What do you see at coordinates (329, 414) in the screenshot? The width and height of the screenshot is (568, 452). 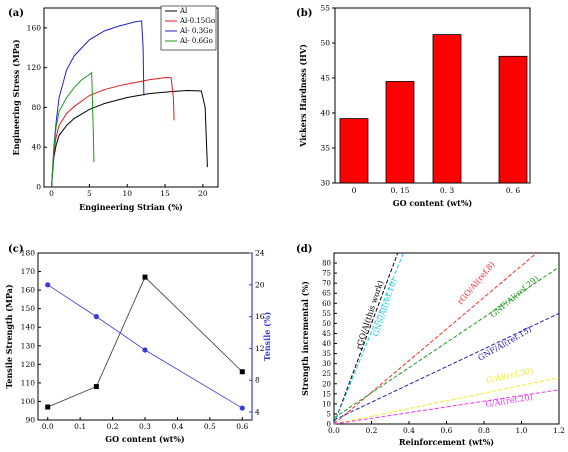 I see `y-tick-label: 5` at bounding box center [329, 414].